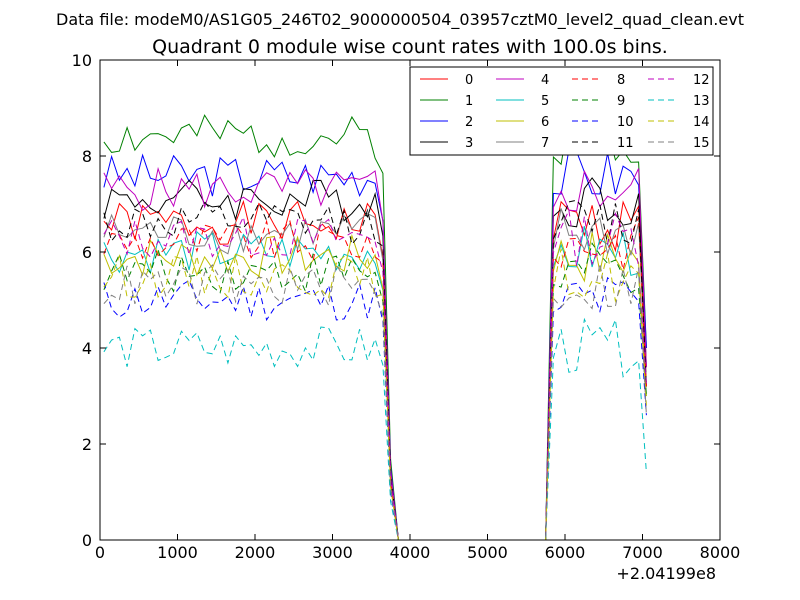 The height and width of the screenshot is (600, 800). Describe the element at coordinates (87, 348) in the screenshot. I see `y-tick-label: 4` at that location.